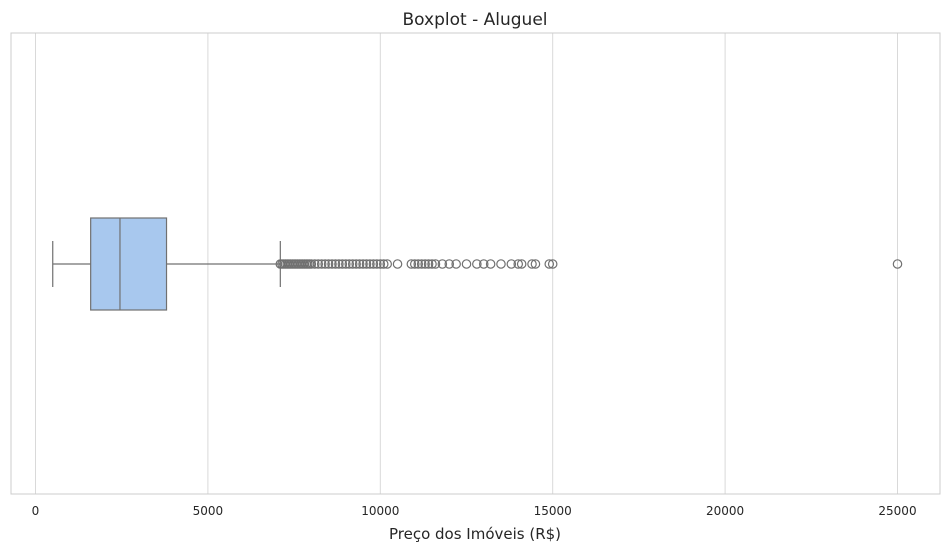 The height and width of the screenshot is (553, 950). What do you see at coordinates (589, 264) in the screenshot?
I see `outliers-group` at bounding box center [589, 264].